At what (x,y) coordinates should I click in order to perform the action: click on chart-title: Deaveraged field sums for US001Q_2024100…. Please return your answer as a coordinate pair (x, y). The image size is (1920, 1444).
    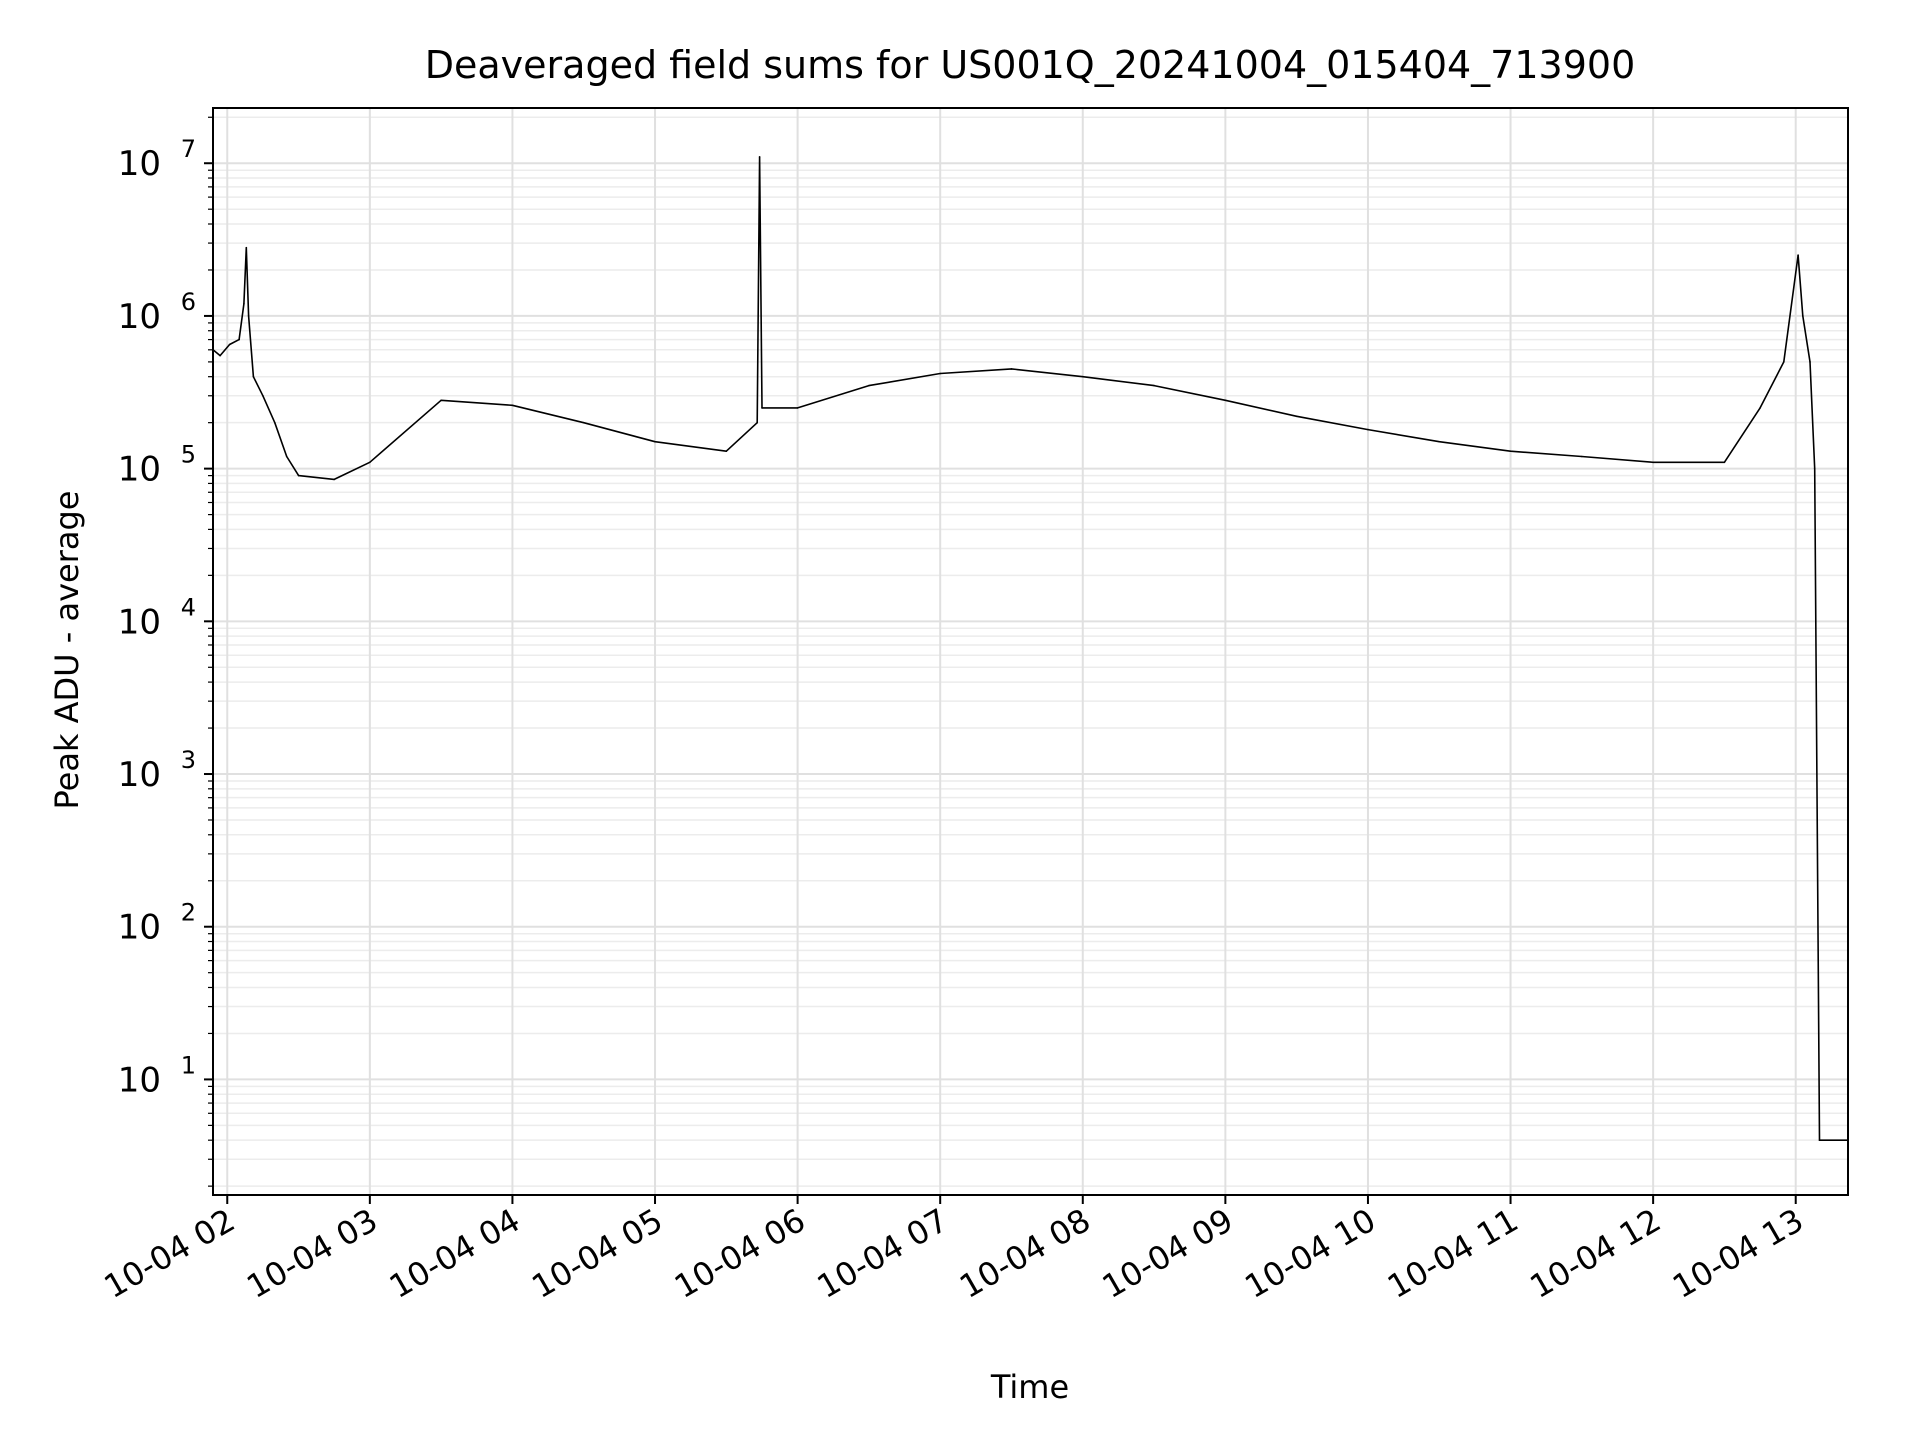
    Looking at the image, I should click on (1030, 65).